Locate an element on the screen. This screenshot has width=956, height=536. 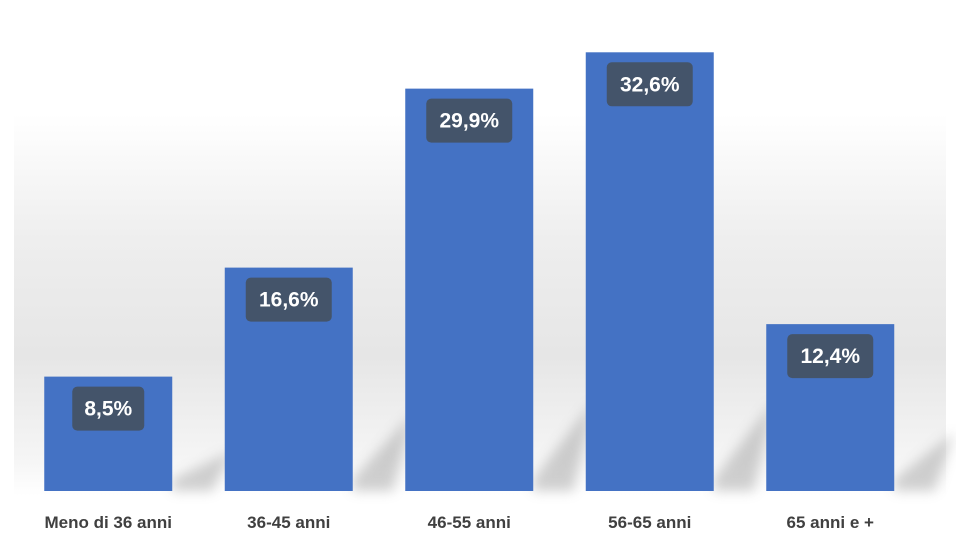
data-label: 12,4% is located at coordinates (830, 356).